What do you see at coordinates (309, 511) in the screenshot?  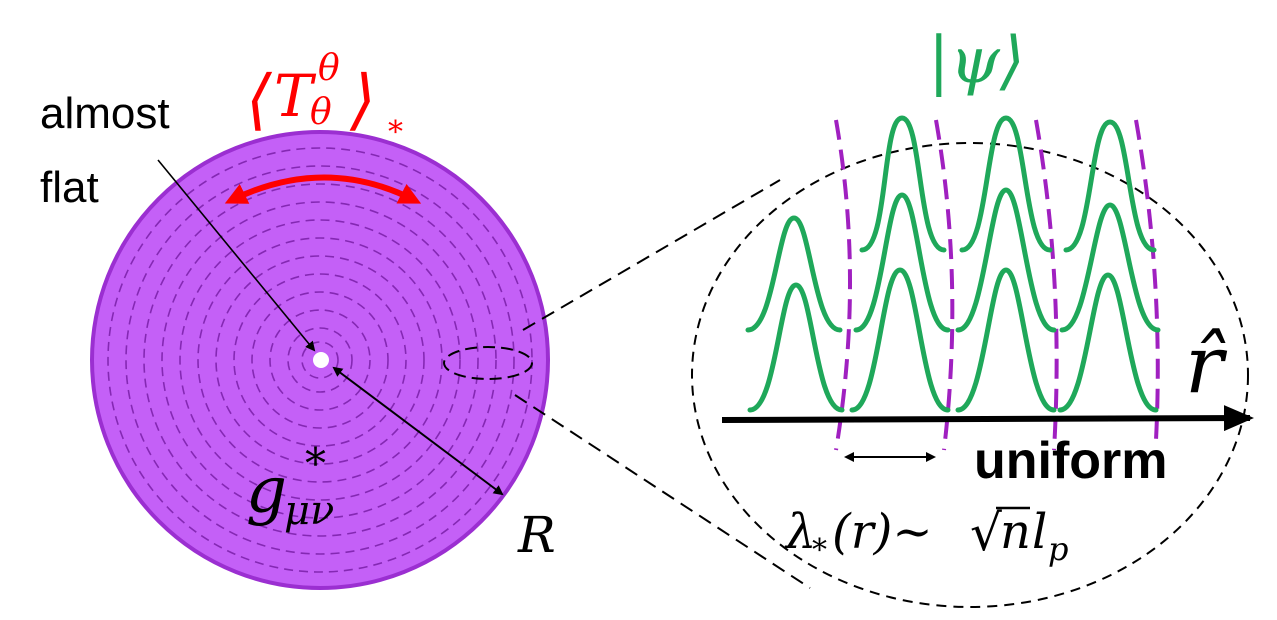 I see `metric-subscript: μν` at bounding box center [309, 511].